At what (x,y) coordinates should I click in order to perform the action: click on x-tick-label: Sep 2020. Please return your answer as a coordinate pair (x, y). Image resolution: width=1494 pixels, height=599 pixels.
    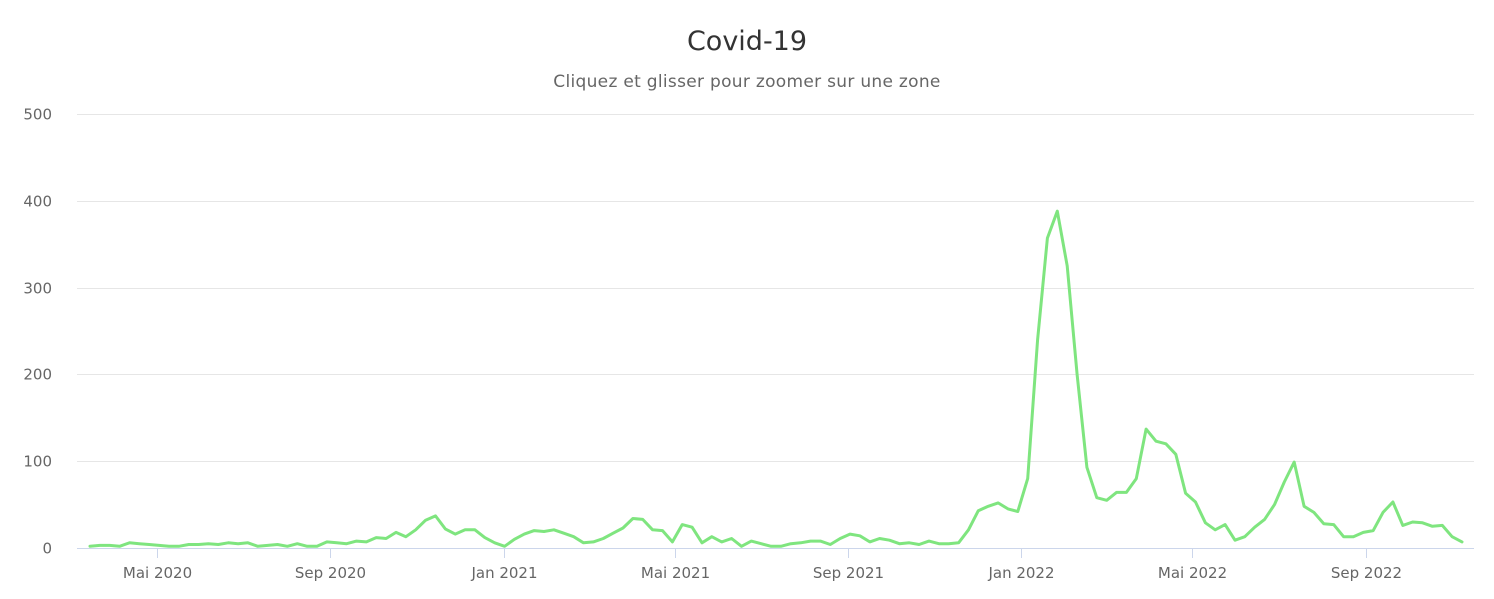
    Looking at the image, I should click on (330, 573).